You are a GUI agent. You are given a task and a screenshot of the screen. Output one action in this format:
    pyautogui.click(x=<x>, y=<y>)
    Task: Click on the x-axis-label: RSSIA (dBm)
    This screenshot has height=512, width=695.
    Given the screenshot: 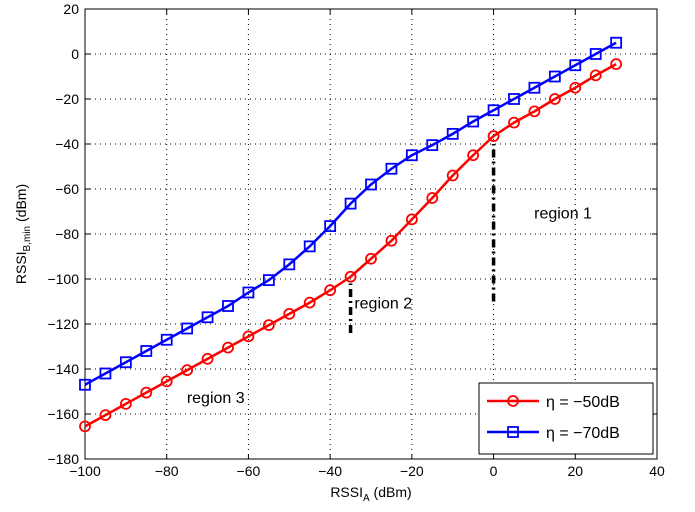 What is the action you would take?
    pyautogui.click(x=370, y=494)
    